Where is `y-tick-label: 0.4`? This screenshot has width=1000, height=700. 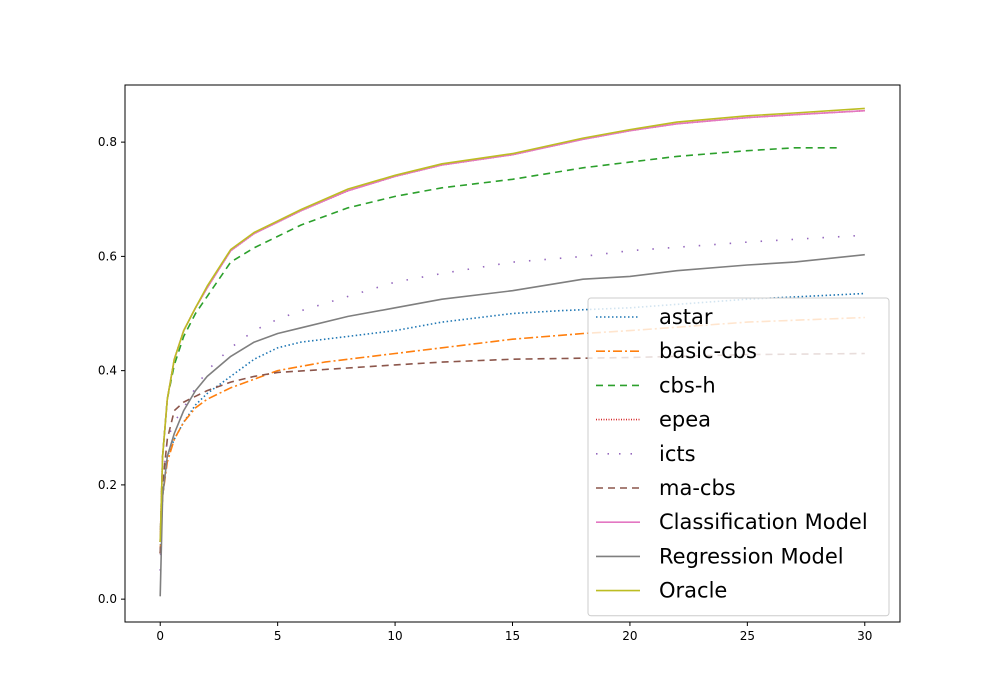
y-tick-label: 0.4 is located at coordinates (107, 371).